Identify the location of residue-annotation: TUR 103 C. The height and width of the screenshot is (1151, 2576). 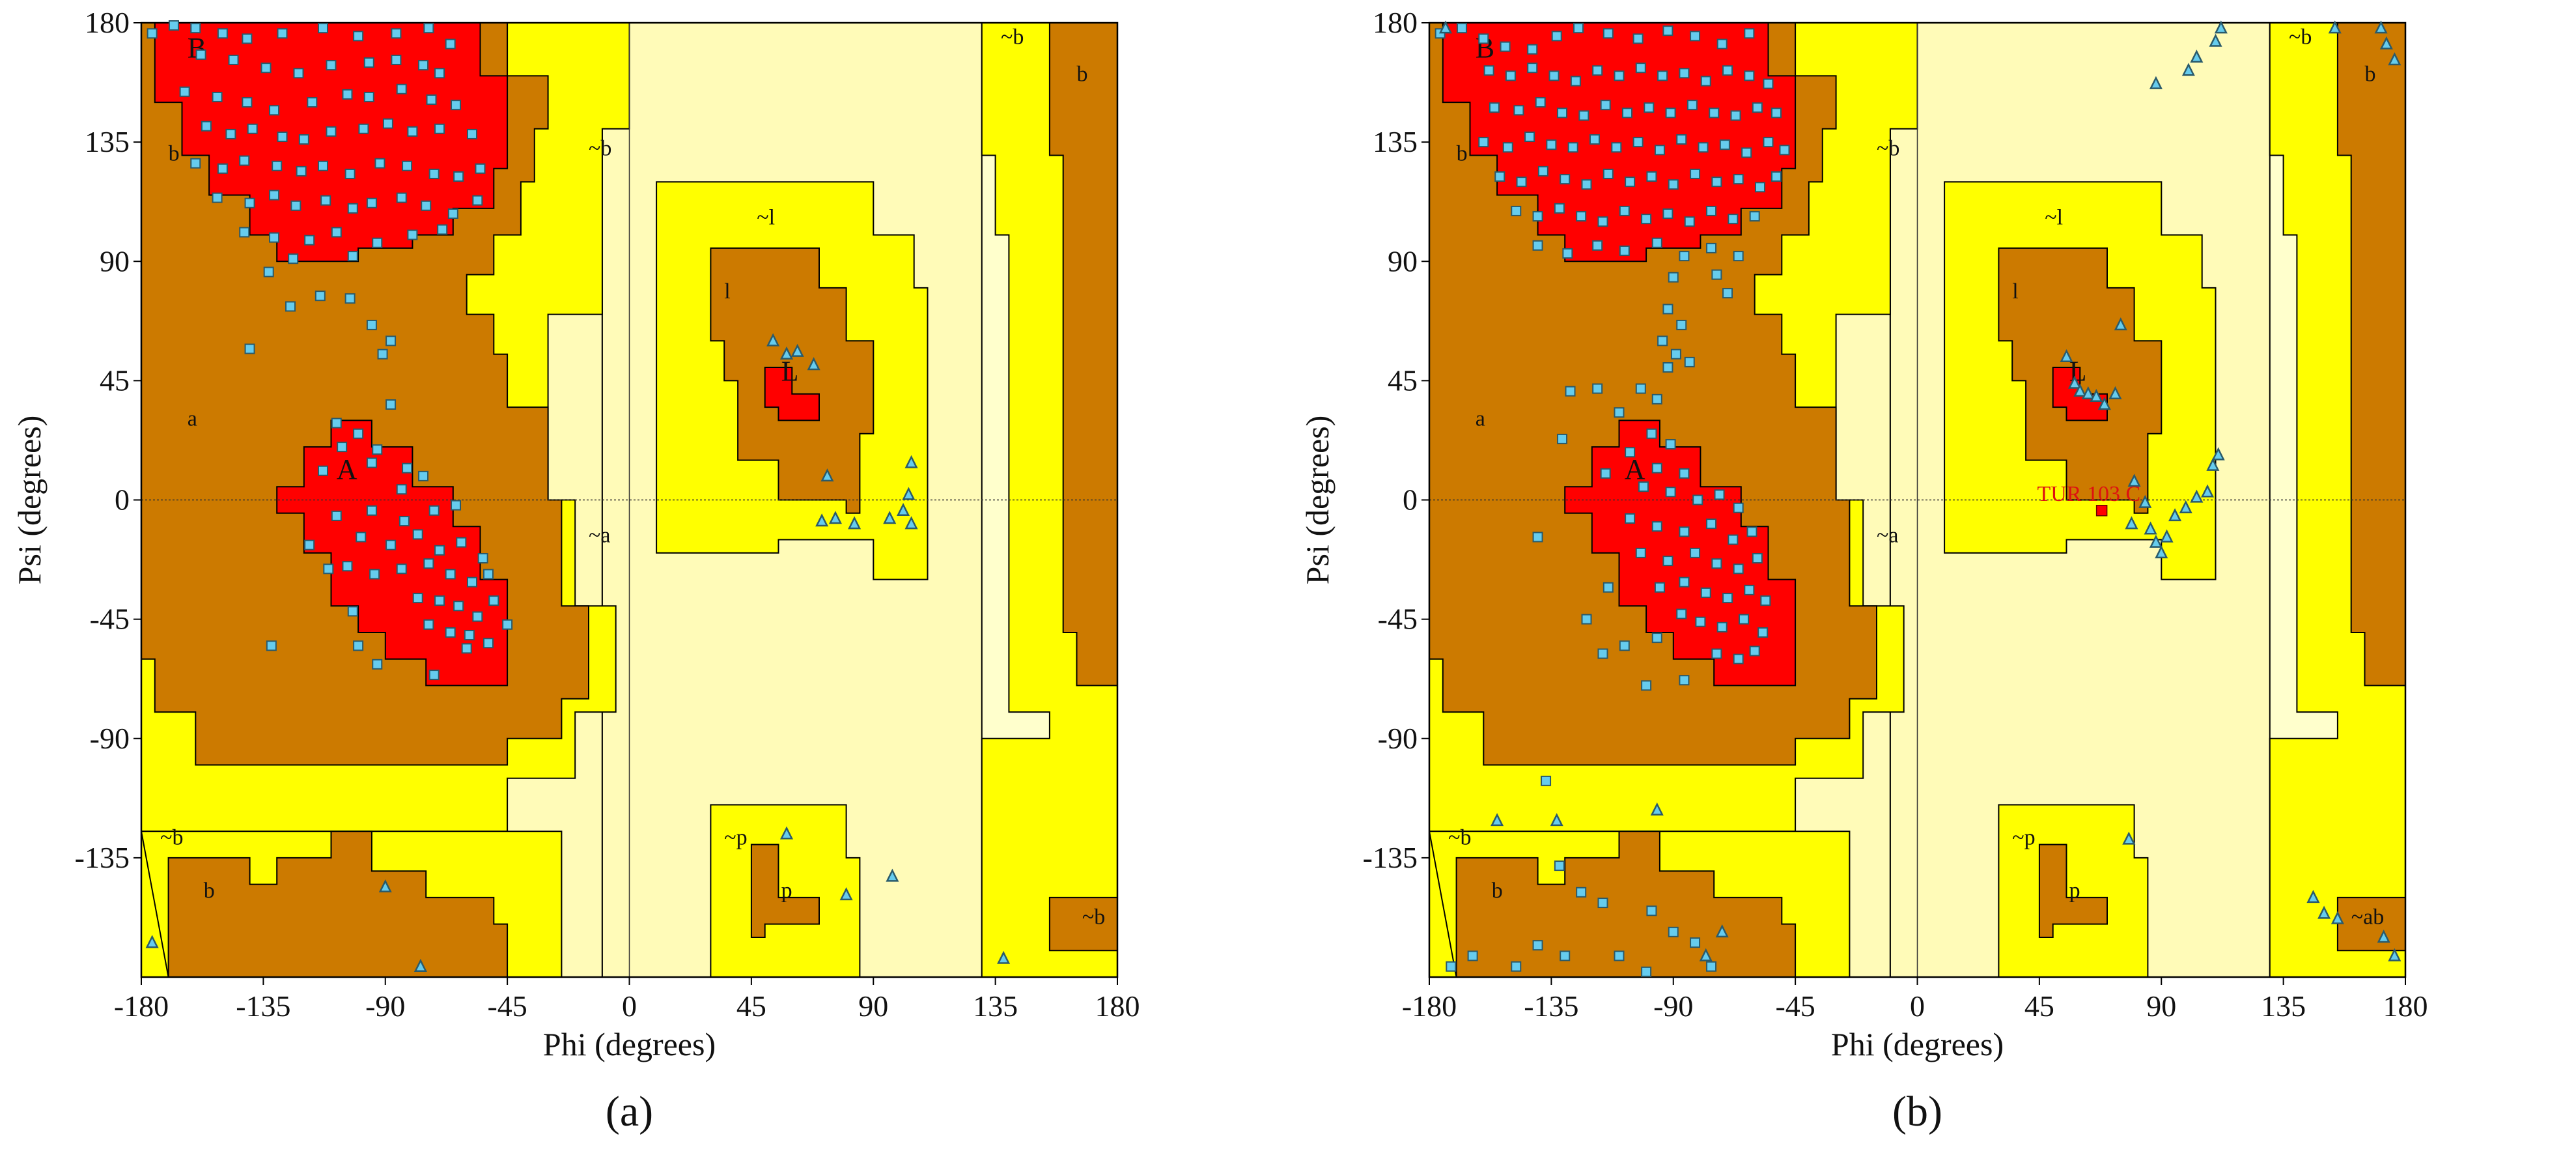
(2088, 494).